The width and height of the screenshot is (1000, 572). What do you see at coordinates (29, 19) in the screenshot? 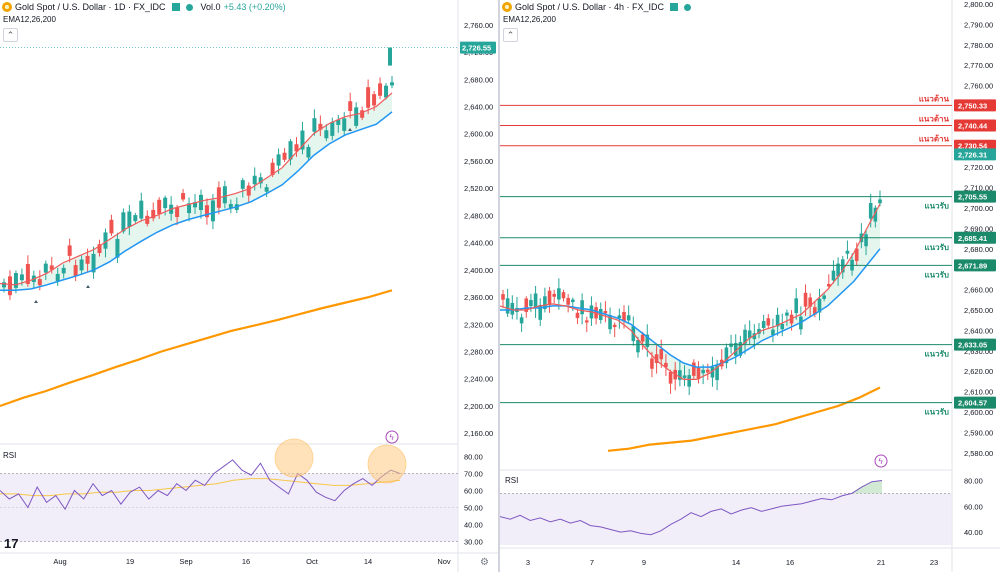
I see `left-ema-legend: EMA12,26,200` at bounding box center [29, 19].